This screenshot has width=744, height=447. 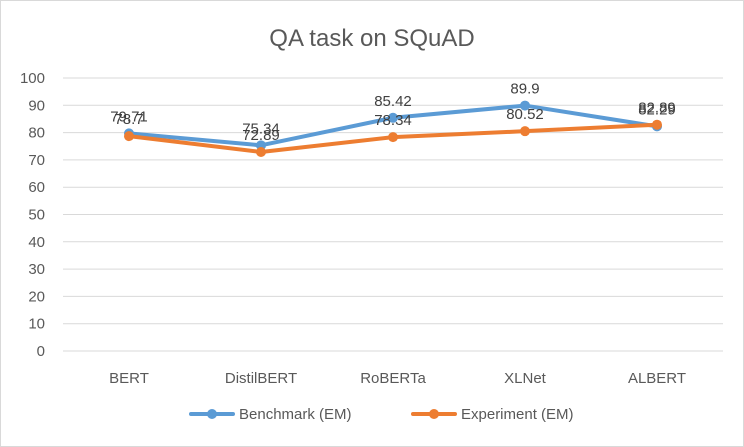 What do you see at coordinates (261, 378) in the screenshot?
I see `x-tick-label-distilbert: DistilBERT` at bounding box center [261, 378].